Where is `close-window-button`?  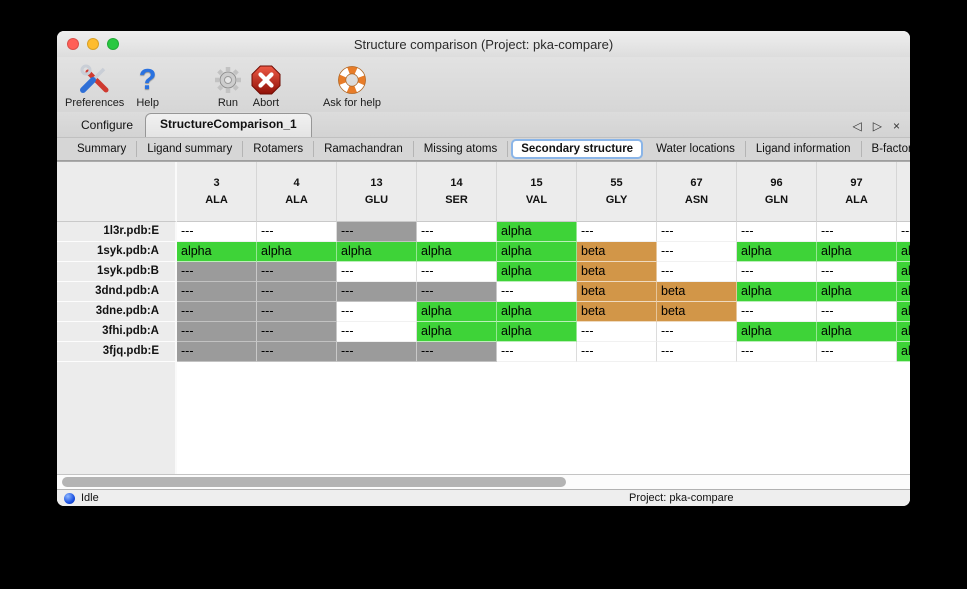 close-window-button is located at coordinates (73, 44).